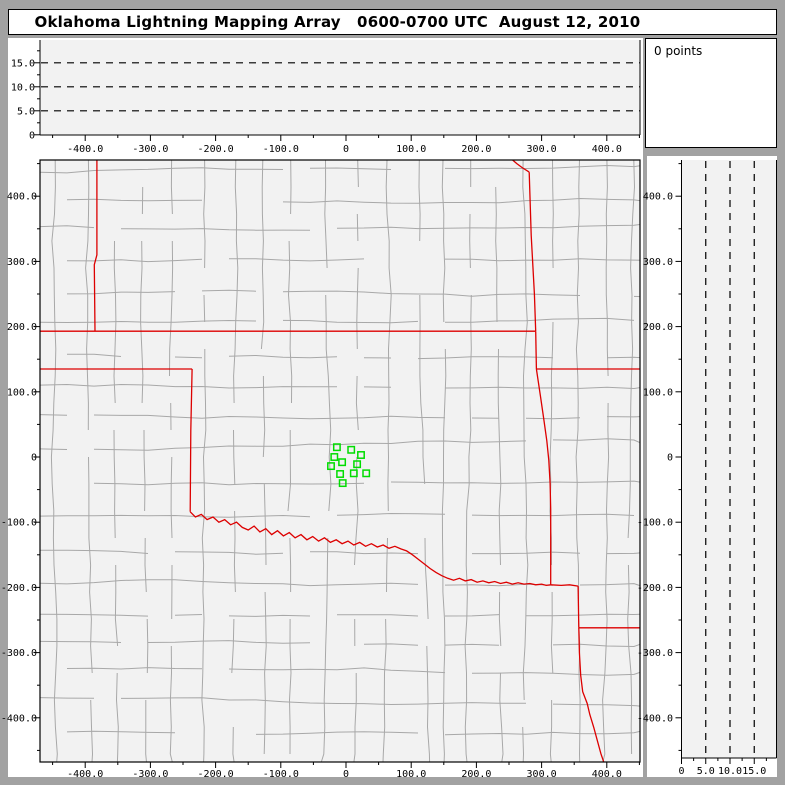  Describe the element at coordinates (349, 465) in the screenshot. I see `lma-stations` at that location.